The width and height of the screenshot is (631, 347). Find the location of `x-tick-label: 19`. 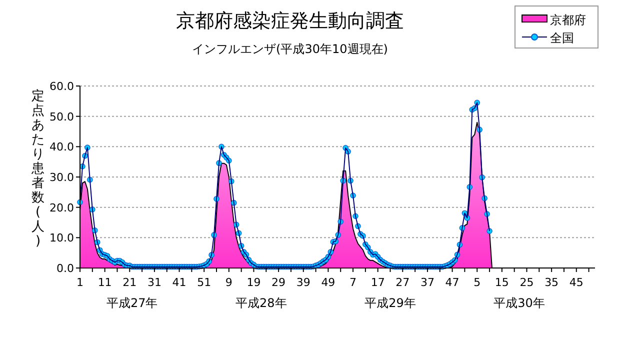

x-tick-label: 19 is located at coordinates (253, 282).